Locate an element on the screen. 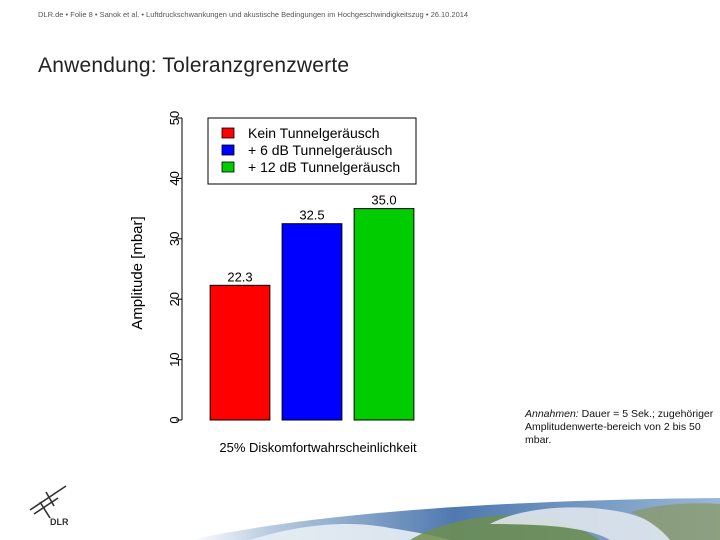 The width and height of the screenshot is (720, 540). note-label: Annahmen: is located at coordinates (552, 414).